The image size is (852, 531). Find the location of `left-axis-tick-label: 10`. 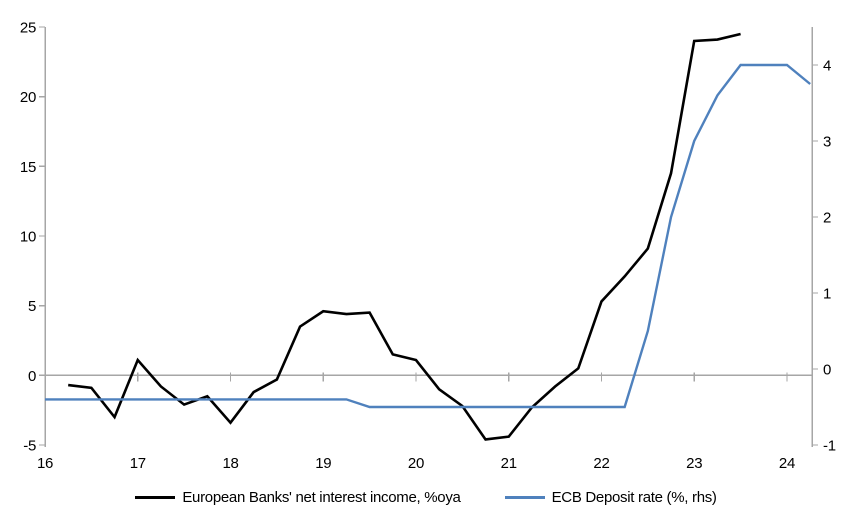

left-axis-tick-label: 10 is located at coordinates (28, 237).